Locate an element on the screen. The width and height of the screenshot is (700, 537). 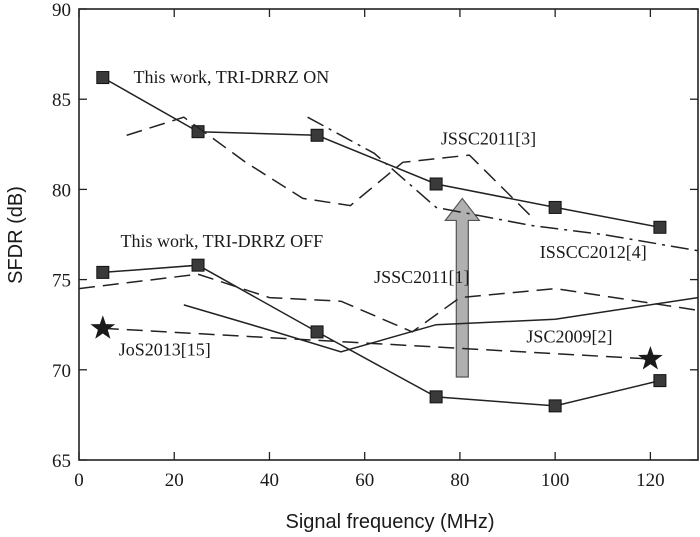
y-tick-label: 65 is located at coordinates (61, 461).